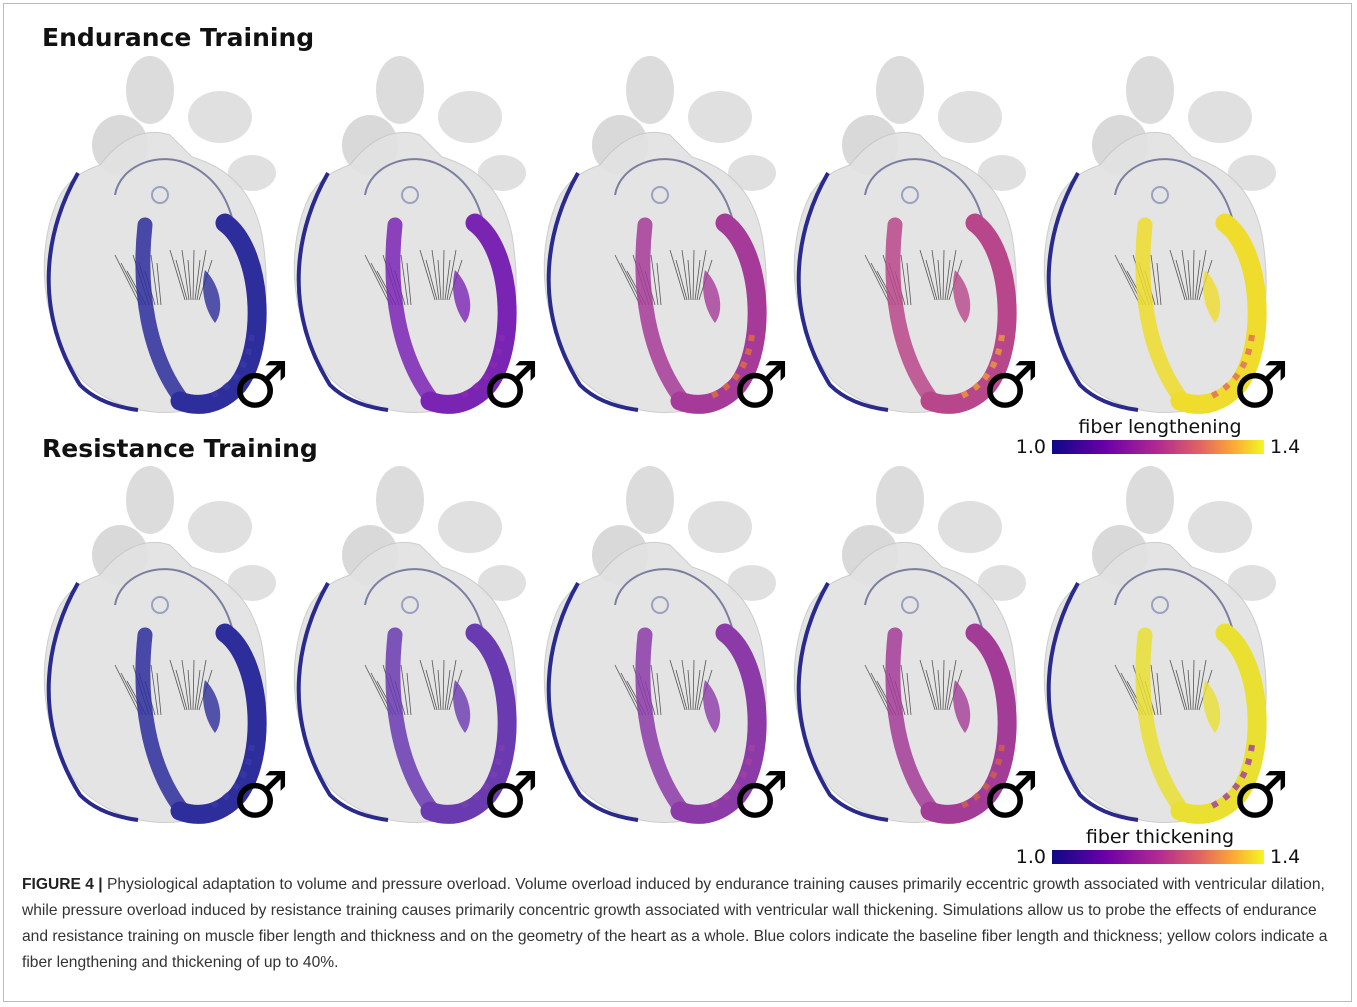 The image size is (1357, 1007). I want to click on caption-label: FIGURE 4 |, so click(62, 884).